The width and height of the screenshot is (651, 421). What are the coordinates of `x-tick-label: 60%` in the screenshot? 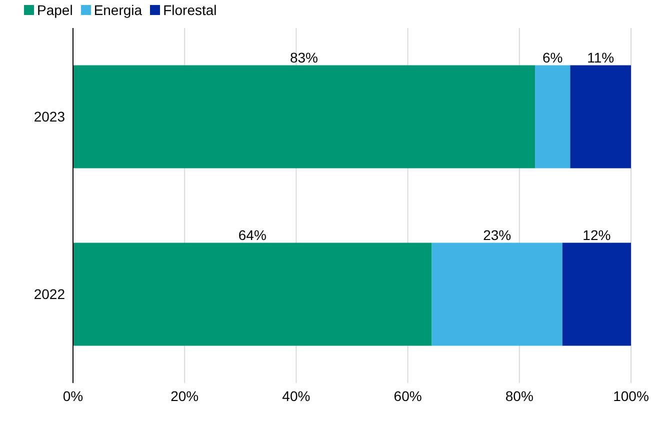 It's located at (408, 396).